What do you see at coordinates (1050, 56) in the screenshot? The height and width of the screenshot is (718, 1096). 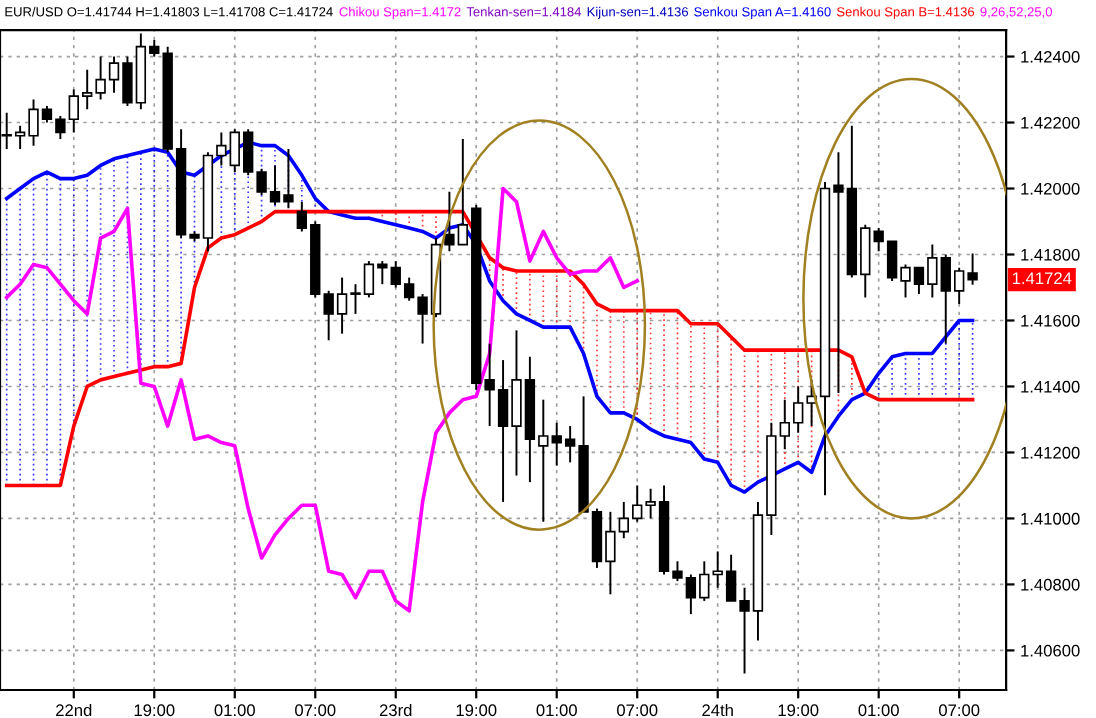 I see `y-tick-label: 1.42400` at bounding box center [1050, 56].